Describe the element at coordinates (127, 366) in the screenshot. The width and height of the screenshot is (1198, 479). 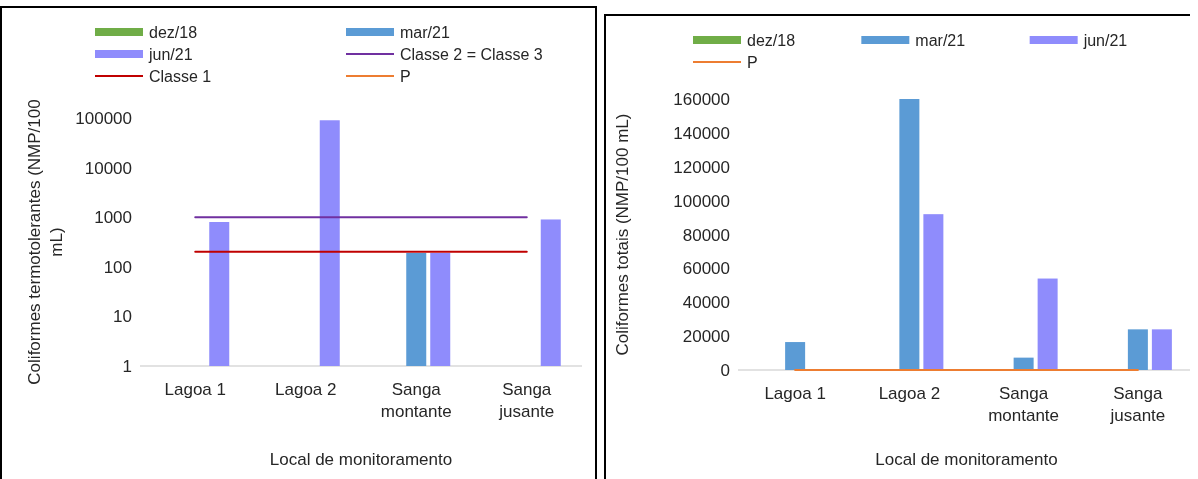
I see `y-tick-label: 1` at that location.